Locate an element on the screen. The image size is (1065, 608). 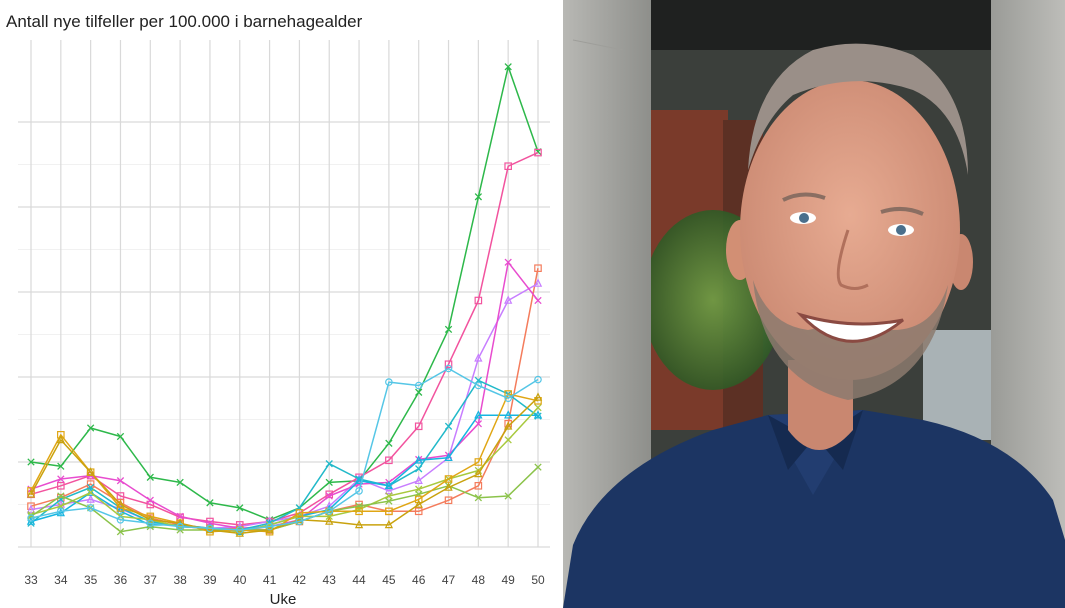
x-tick-label: 33 is located at coordinates (31, 580).